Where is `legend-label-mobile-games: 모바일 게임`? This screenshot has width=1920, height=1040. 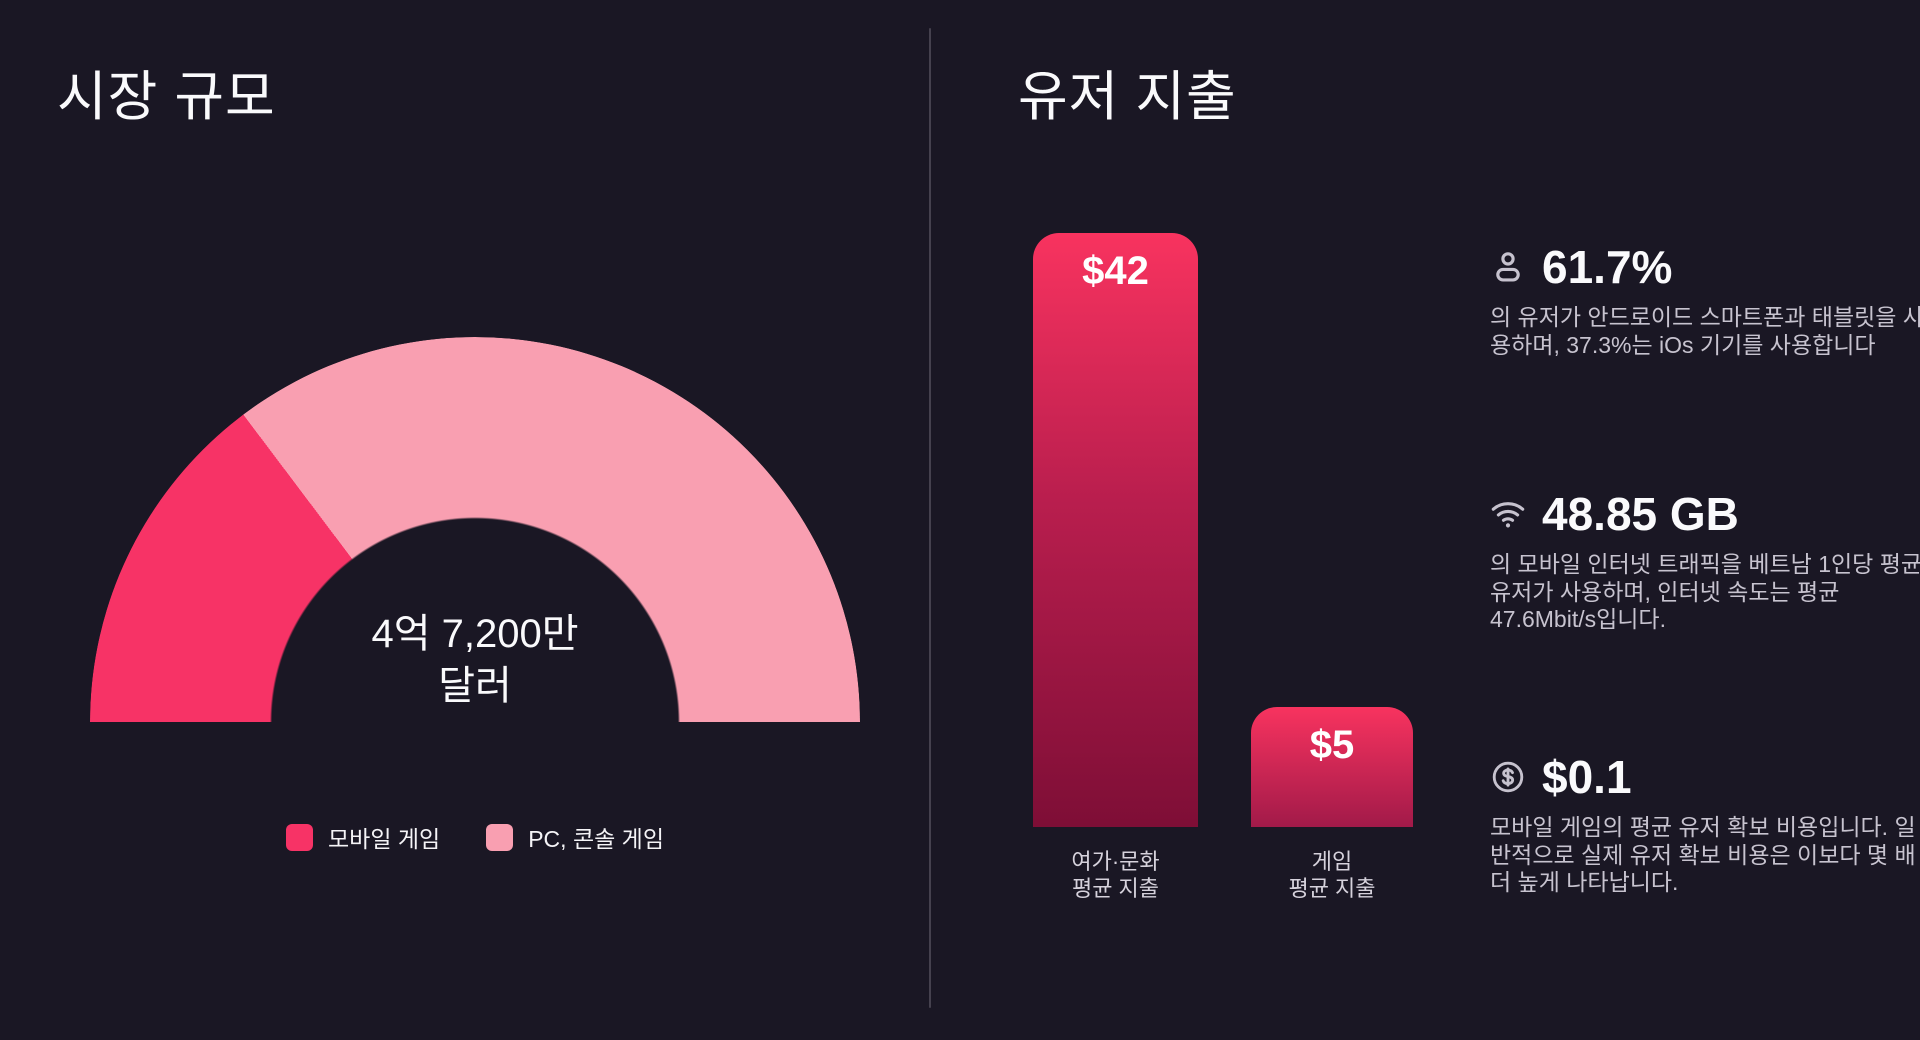 legend-label-mobile-games: 모바일 게임 is located at coordinates (384, 839).